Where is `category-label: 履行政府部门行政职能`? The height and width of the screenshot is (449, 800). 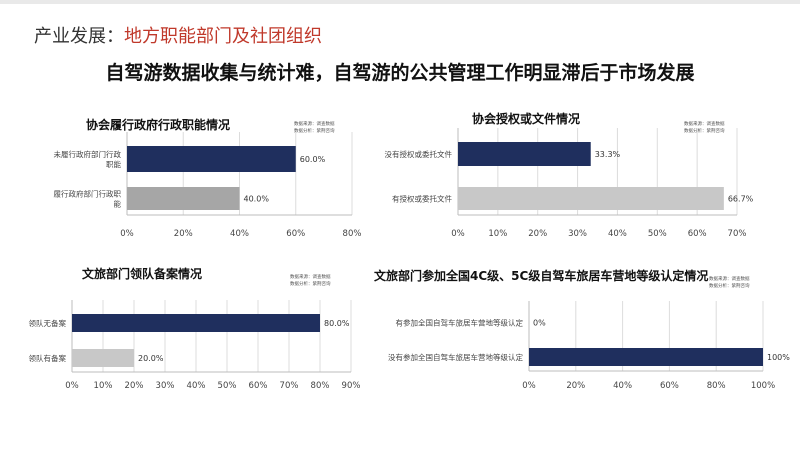
category-label: 履行政府部门行政职能 is located at coordinates (88, 199).